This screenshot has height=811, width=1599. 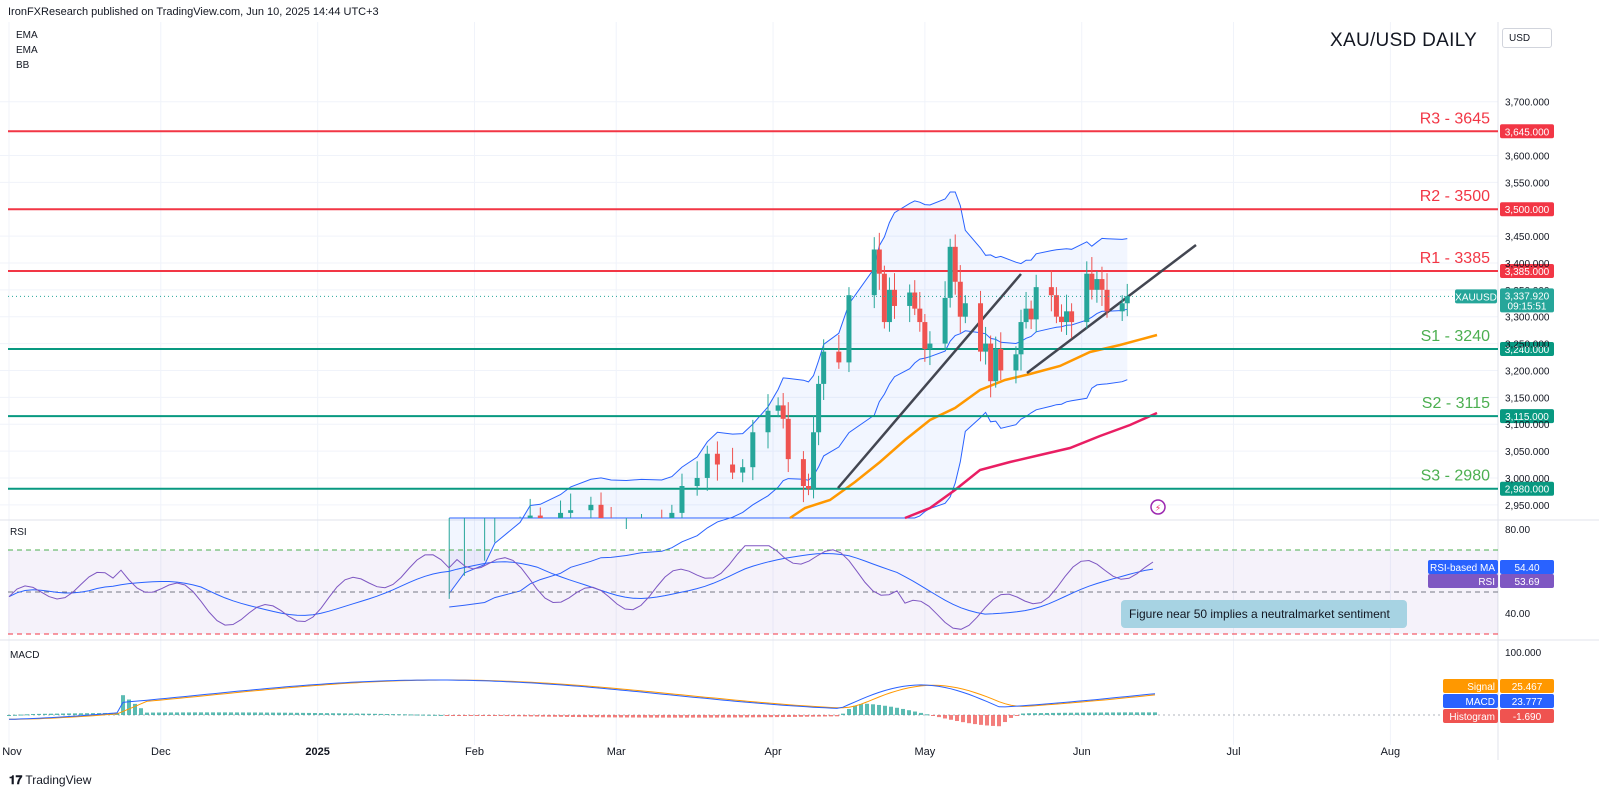 I want to click on macd-value-tag, so click(x=1527, y=716).